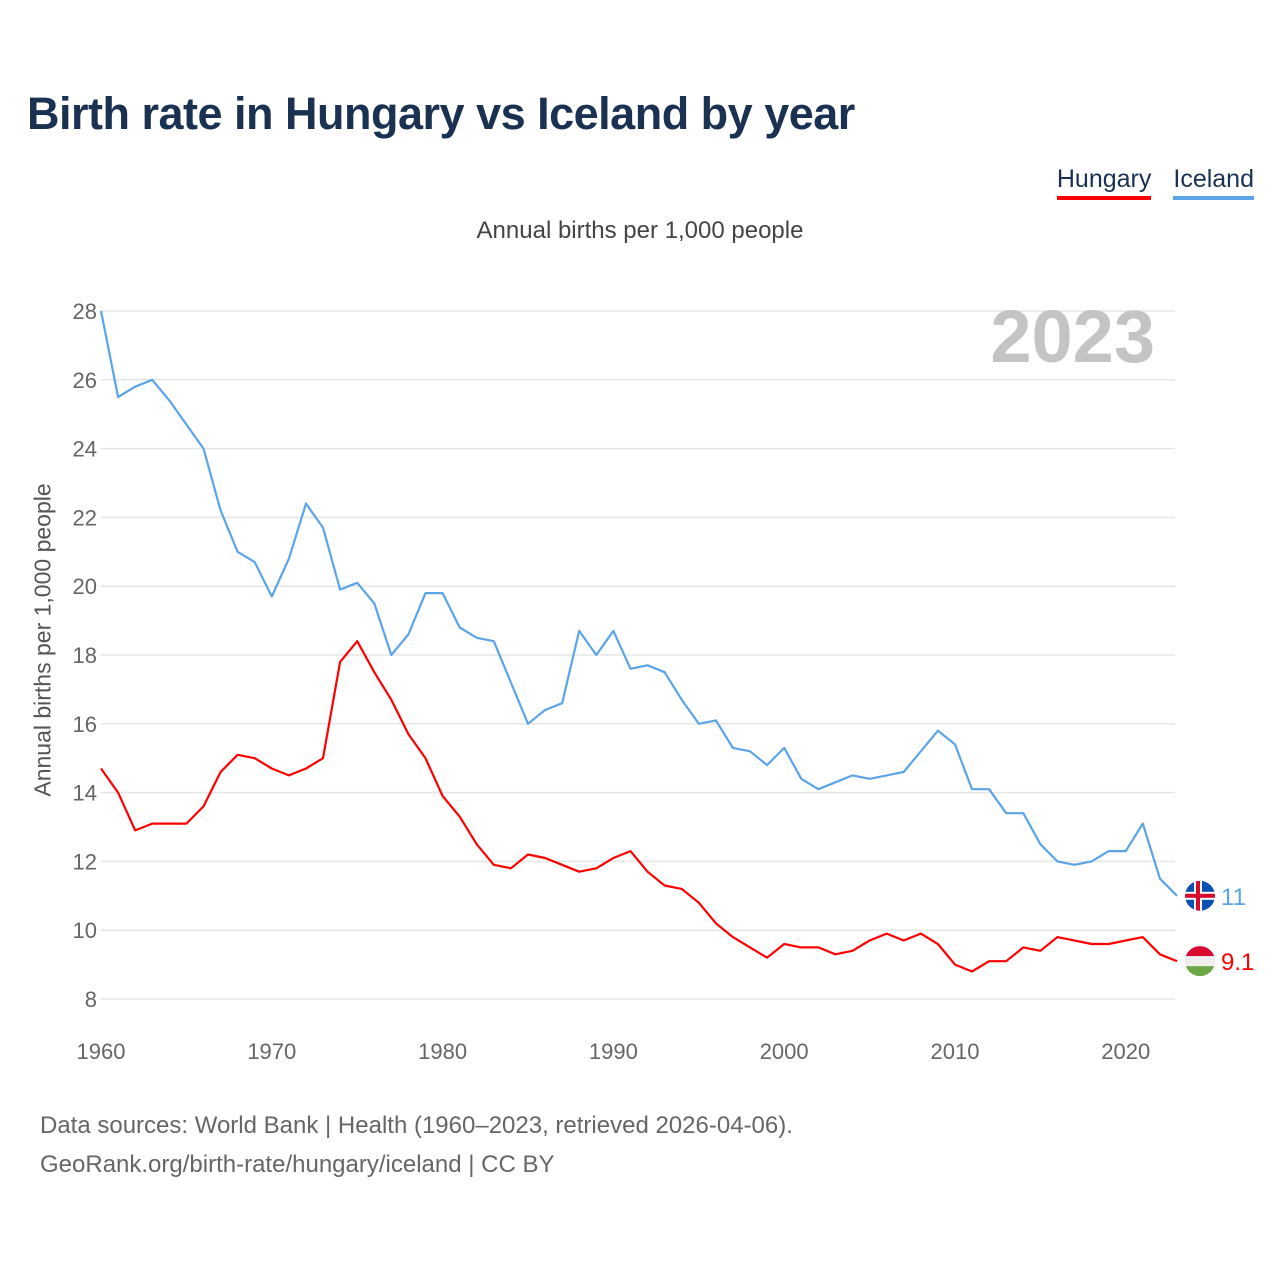 This screenshot has width=1280, height=1280. What do you see at coordinates (1125, 1051) in the screenshot?
I see `x-tick-label: 2020` at bounding box center [1125, 1051].